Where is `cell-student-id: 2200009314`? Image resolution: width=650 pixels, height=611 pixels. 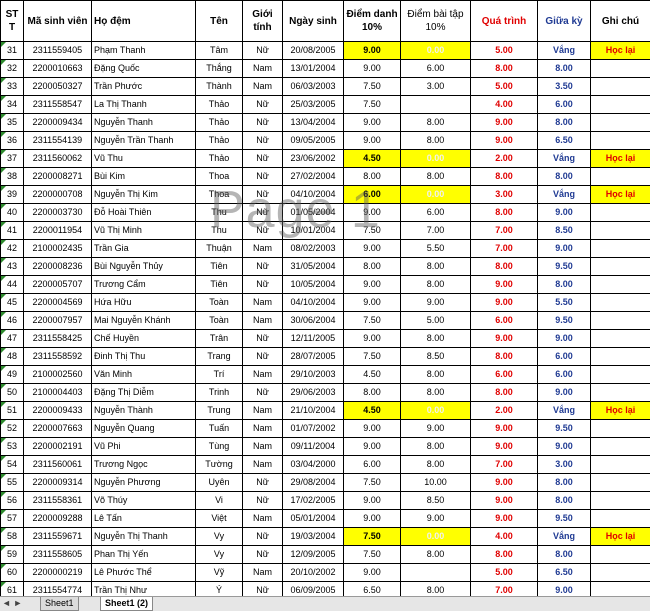
cell-student-id: 2200009314 is located at coordinates (58, 483).